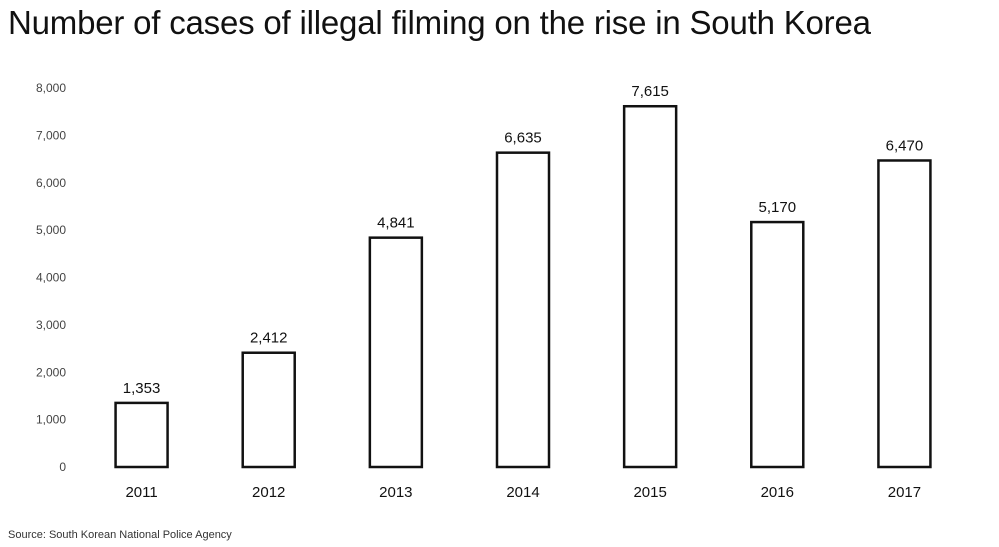  What do you see at coordinates (395, 492) in the screenshot?
I see `x-tick-label: 2013` at bounding box center [395, 492].